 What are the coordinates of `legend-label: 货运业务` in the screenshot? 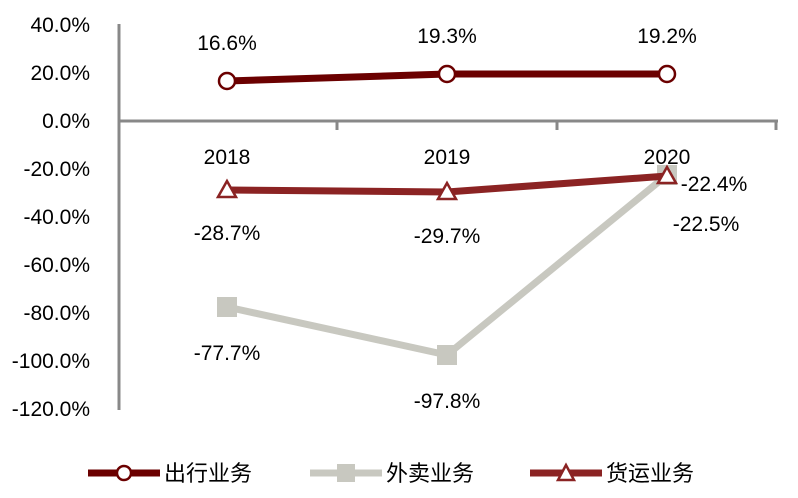 It's located at (650, 474).